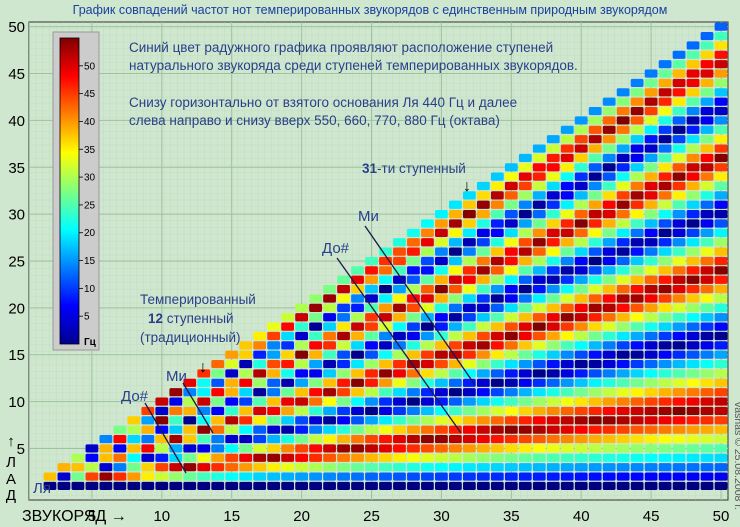  I want to click on y-tick-label: 5, so click(21, 449).